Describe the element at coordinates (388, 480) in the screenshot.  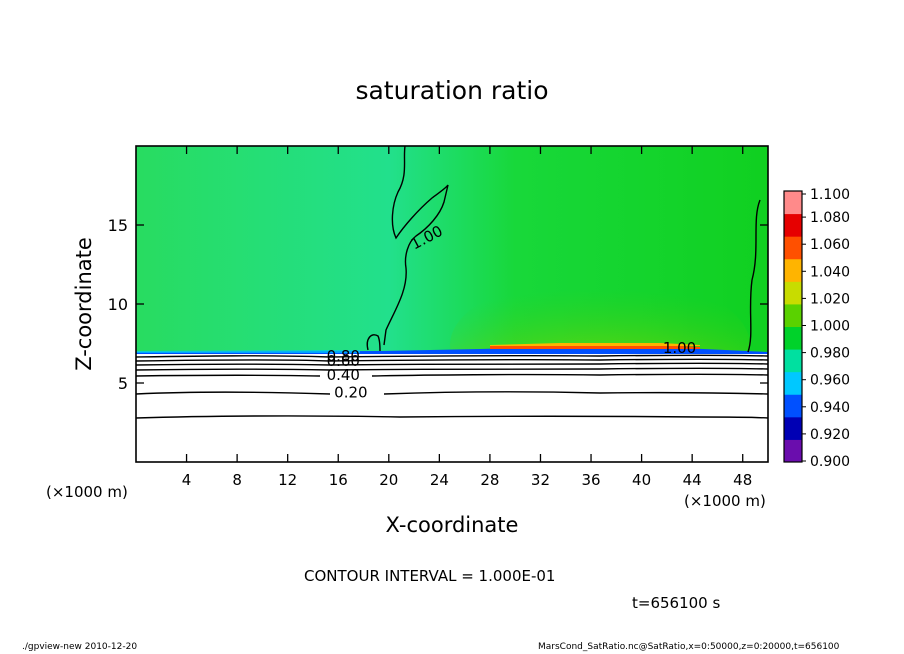
I see `x-tick-label: 20` at that location.